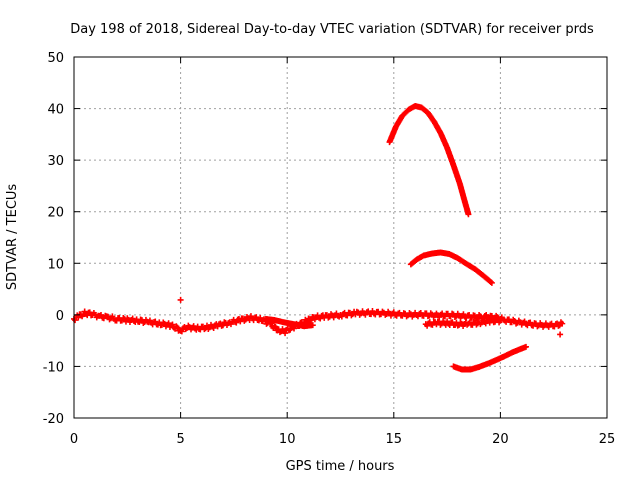 This screenshot has width=640, height=480. I want to click on x-tick-label: 10, so click(287, 439).